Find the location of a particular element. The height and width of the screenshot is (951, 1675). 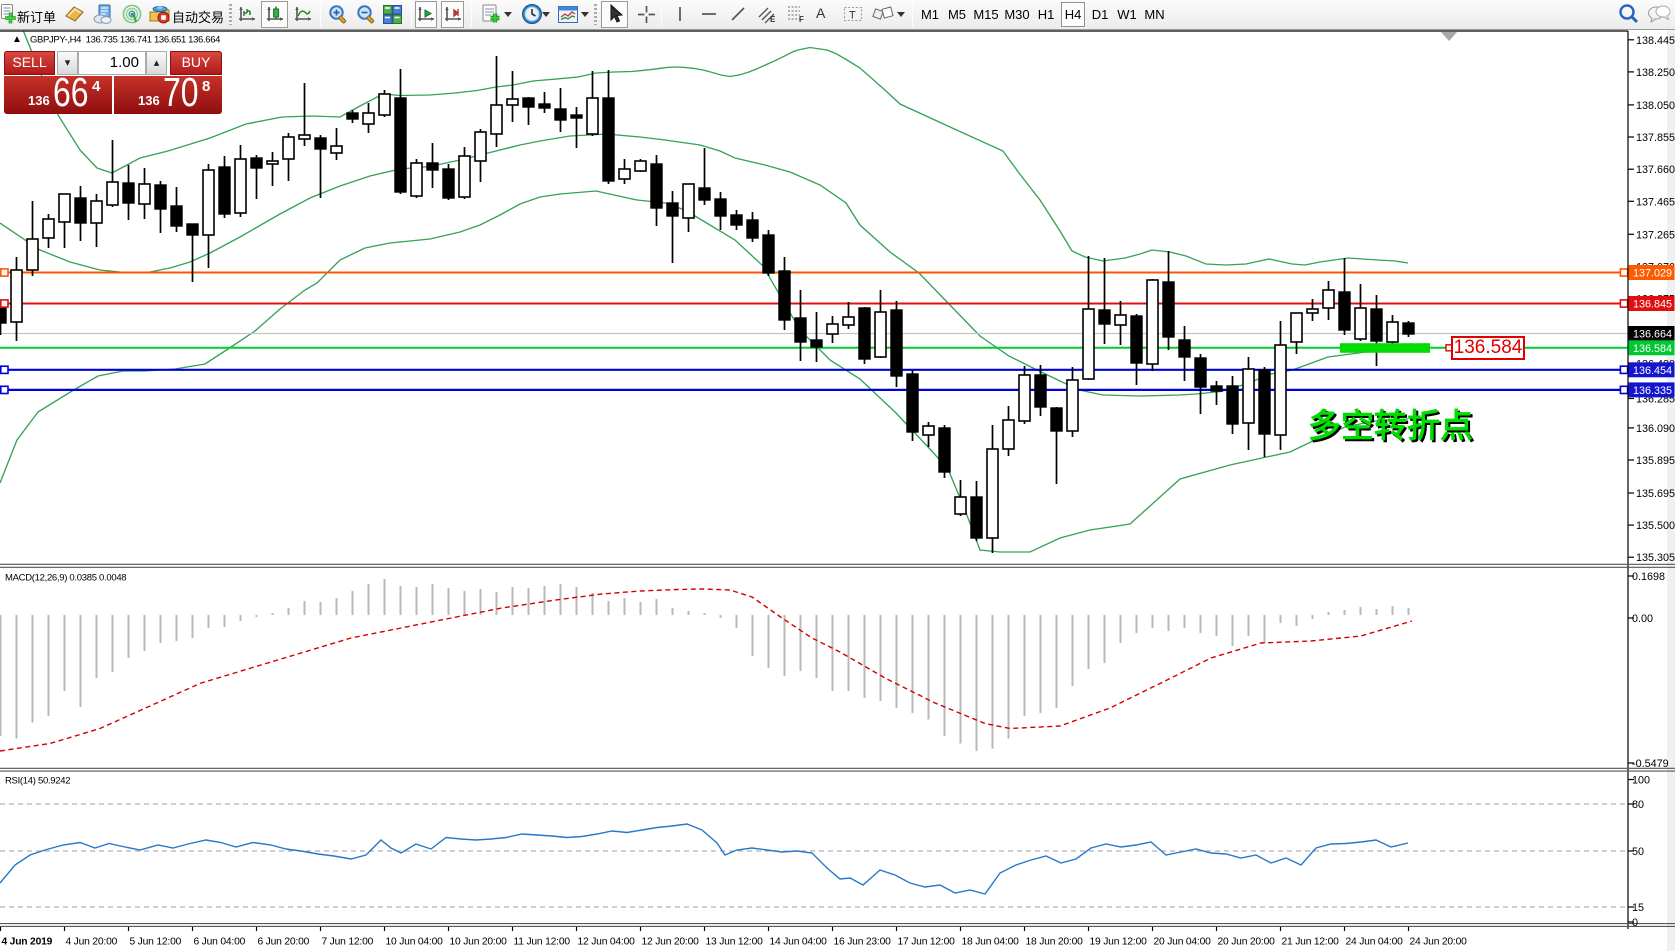

svg-text: 18 Jun 20:00 is located at coordinates (1055, 942).